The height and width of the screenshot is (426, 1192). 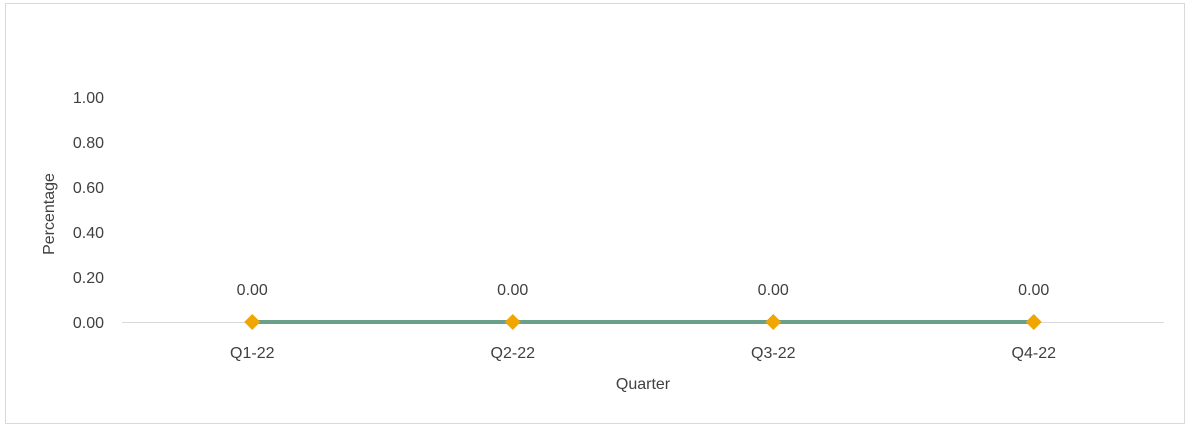 I want to click on x-tick-label: Q1-22, so click(x=252, y=353).